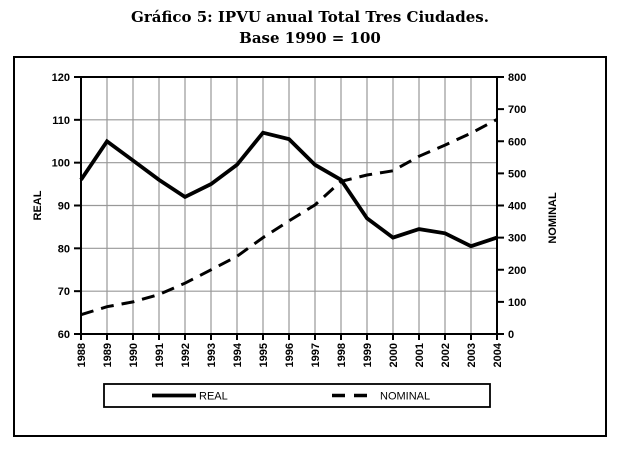 This screenshot has width=620, height=450. What do you see at coordinates (446, 355) in the screenshot?
I see `x-axis-tick-label: 2002` at bounding box center [446, 355].